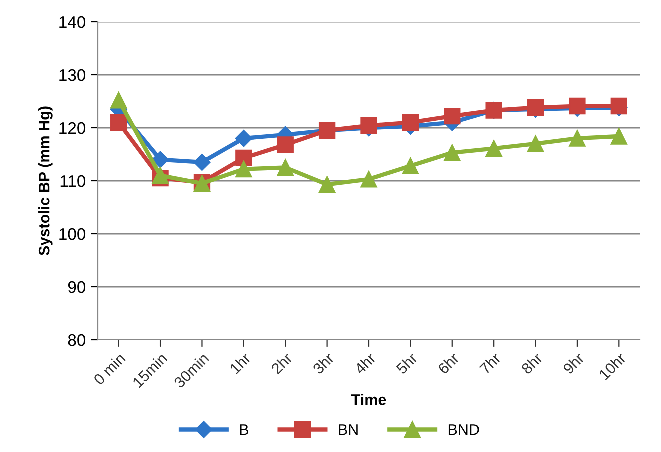 The image size is (661, 452). I want to click on y-tick-label: 100, so click(73, 234).